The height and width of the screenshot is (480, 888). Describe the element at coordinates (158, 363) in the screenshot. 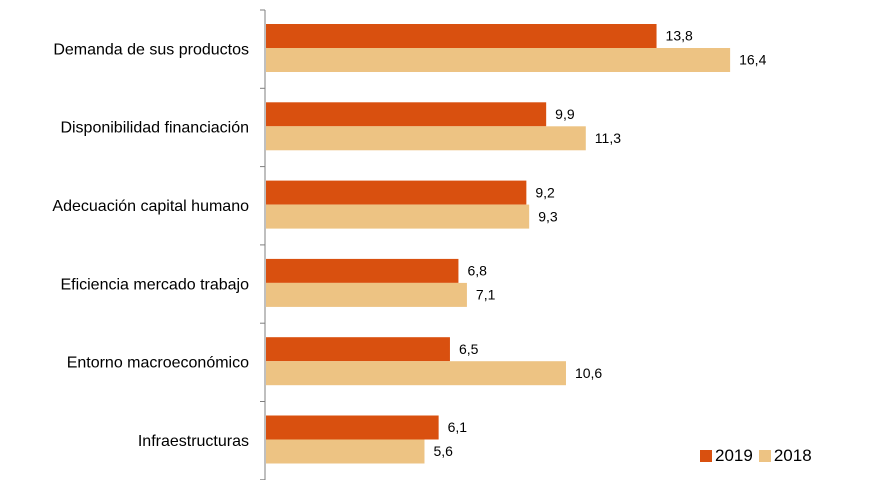

I see `category-label: Entorno macroeconómico` at that location.